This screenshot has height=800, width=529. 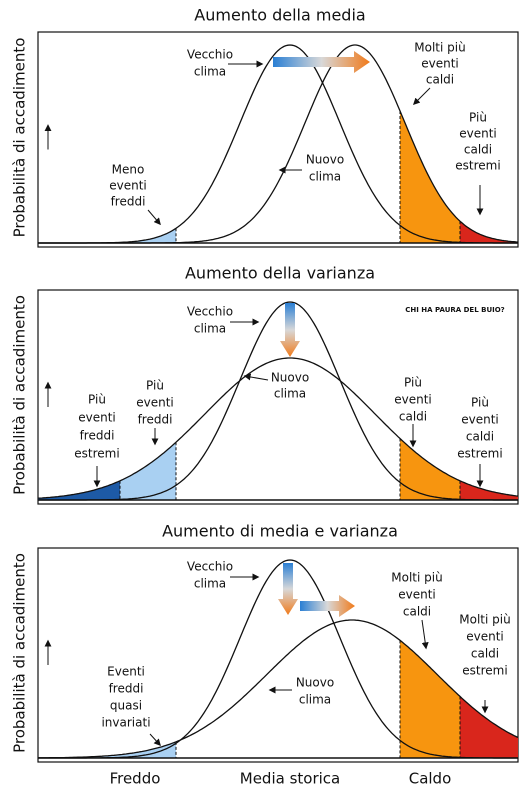 What do you see at coordinates (455, 310) in the screenshot?
I see `watermark: CHI HA PAURA DEL BUIO?` at bounding box center [455, 310].